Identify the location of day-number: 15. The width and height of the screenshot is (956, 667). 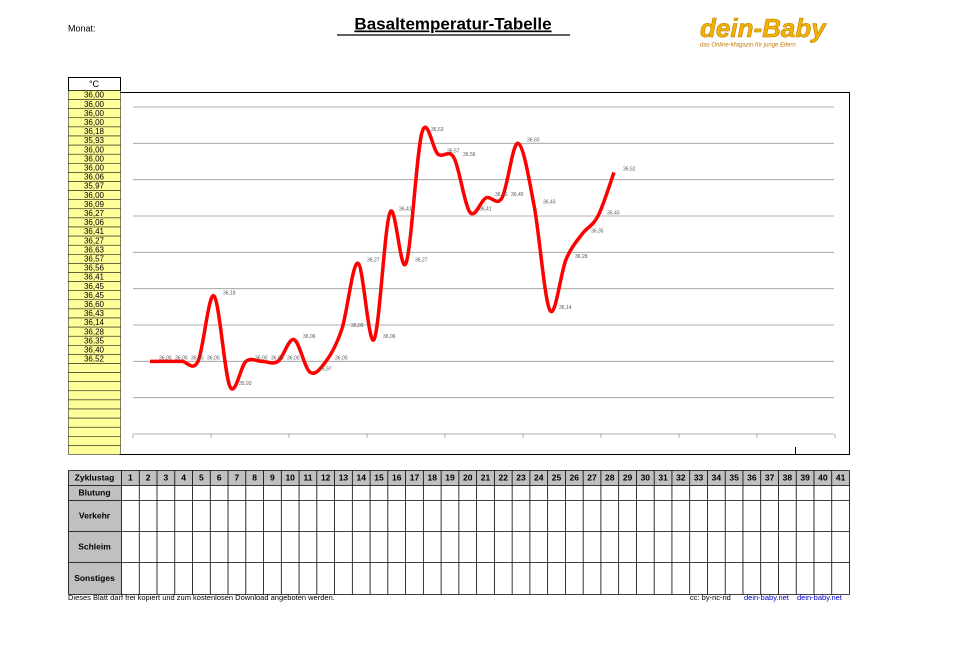
(379, 477).